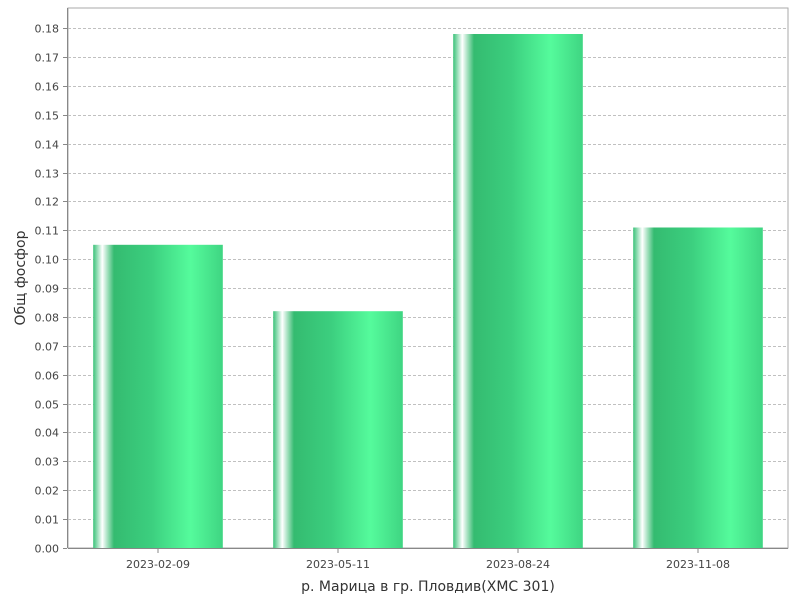 Image resolution: width=800 pixels, height=600 pixels. Describe the element at coordinates (47, 260) in the screenshot. I see `y-tick-label: 0.10` at that location.